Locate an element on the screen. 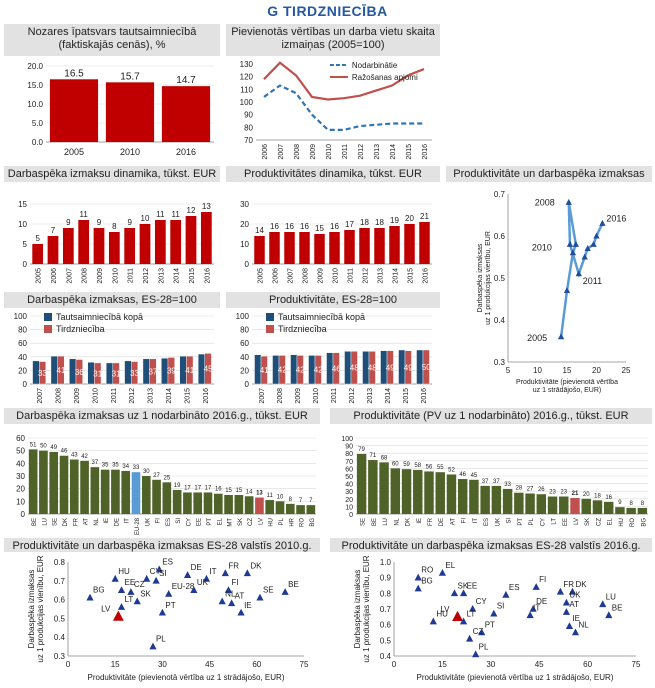 The image size is (655, 688). x-tick-label: 10 is located at coordinates (537, 370).